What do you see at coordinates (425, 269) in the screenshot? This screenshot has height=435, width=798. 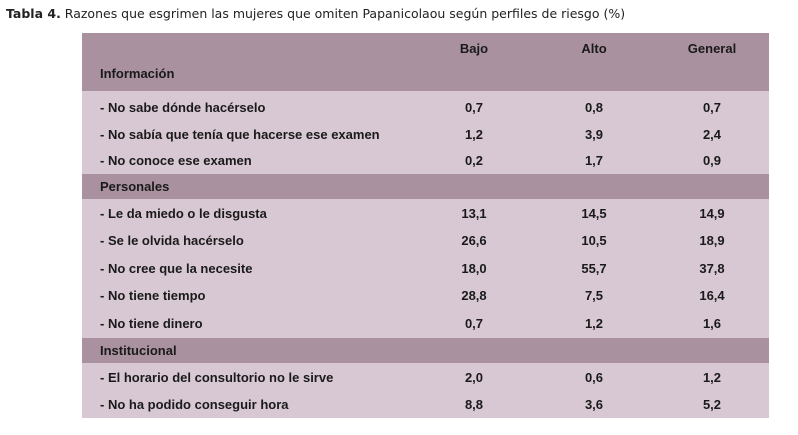 I see `table-row: - No cree que la necesite 18,0 55,7 37,8` at bounding box center [425, 269].